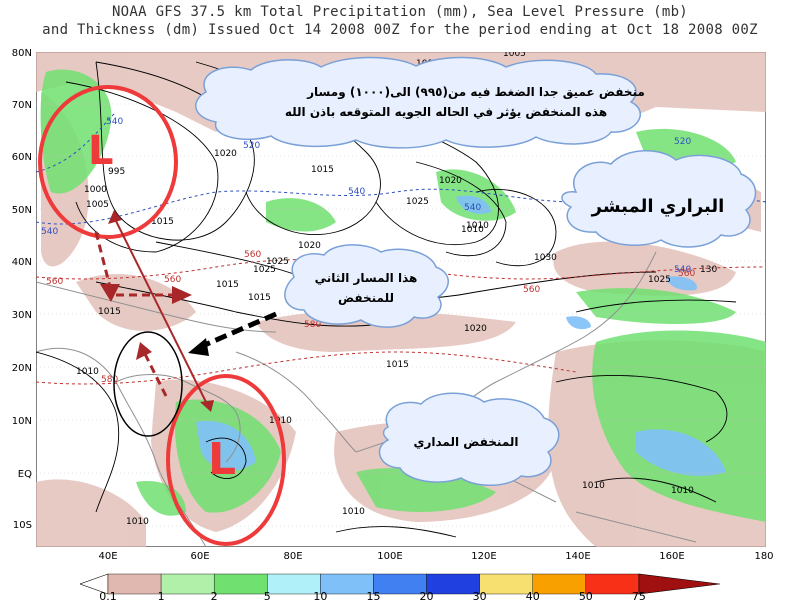  What do you see at coordinates (214, 596) in the screenshot?
I see `legend-label: 2` at bounding box center [214, 596].